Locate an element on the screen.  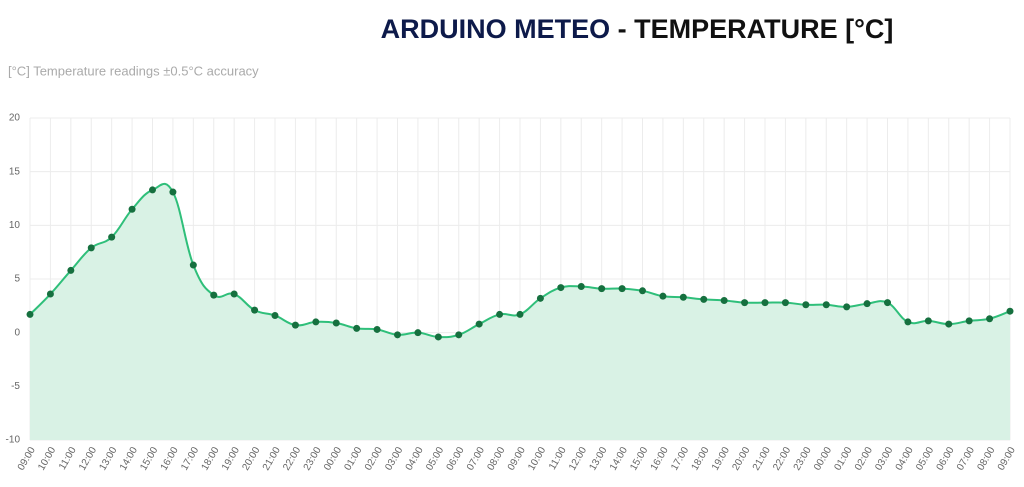
y-tick-label: 10 is located at coordinates (15, 225).